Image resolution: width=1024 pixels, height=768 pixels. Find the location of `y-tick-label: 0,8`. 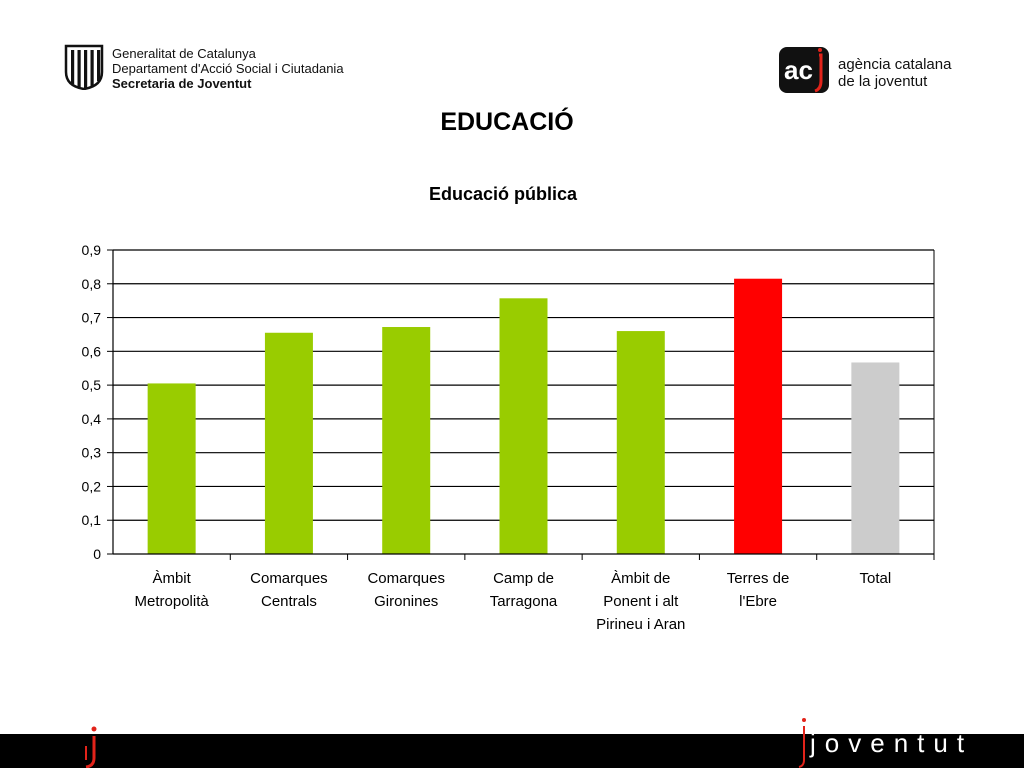

y-tick-label: 0,8 is located at coordinates (92, 284).